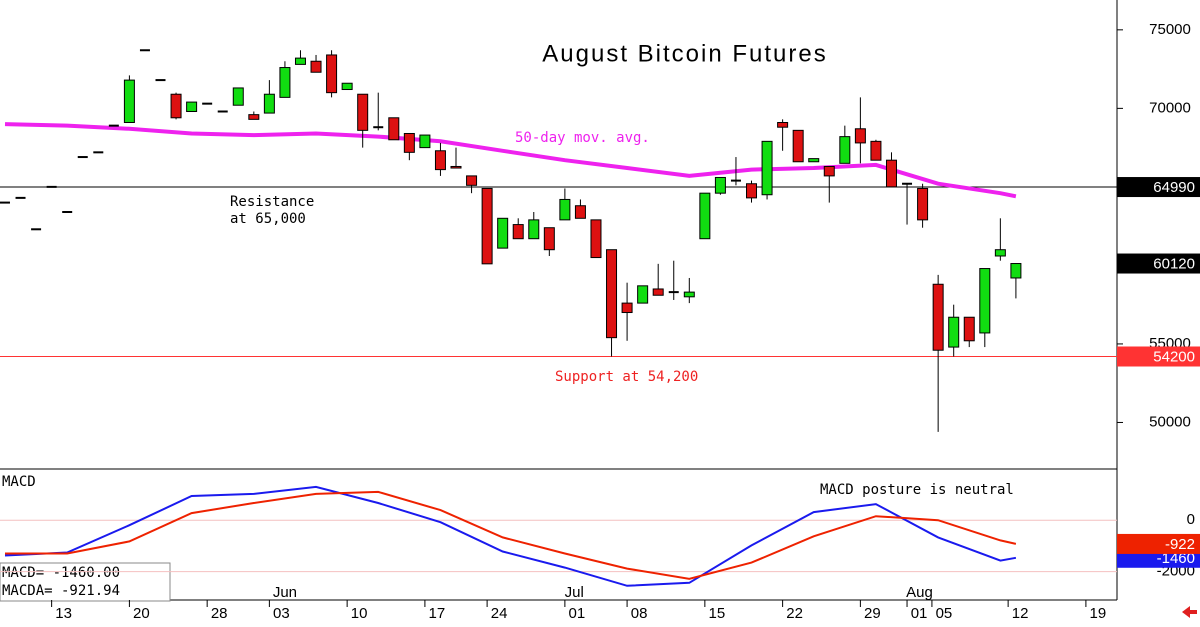 This screenshot has width=1200, height=627. I want to click on end-label: -1460, so click(1176, 558).